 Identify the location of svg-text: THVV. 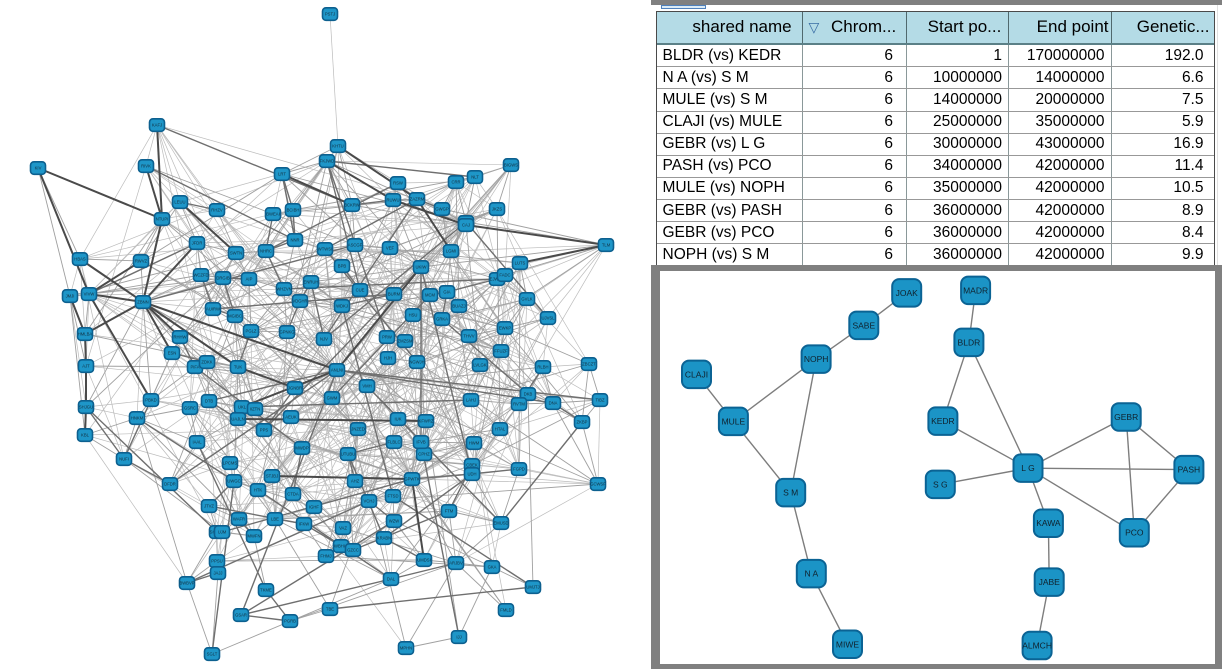
(468, 336).